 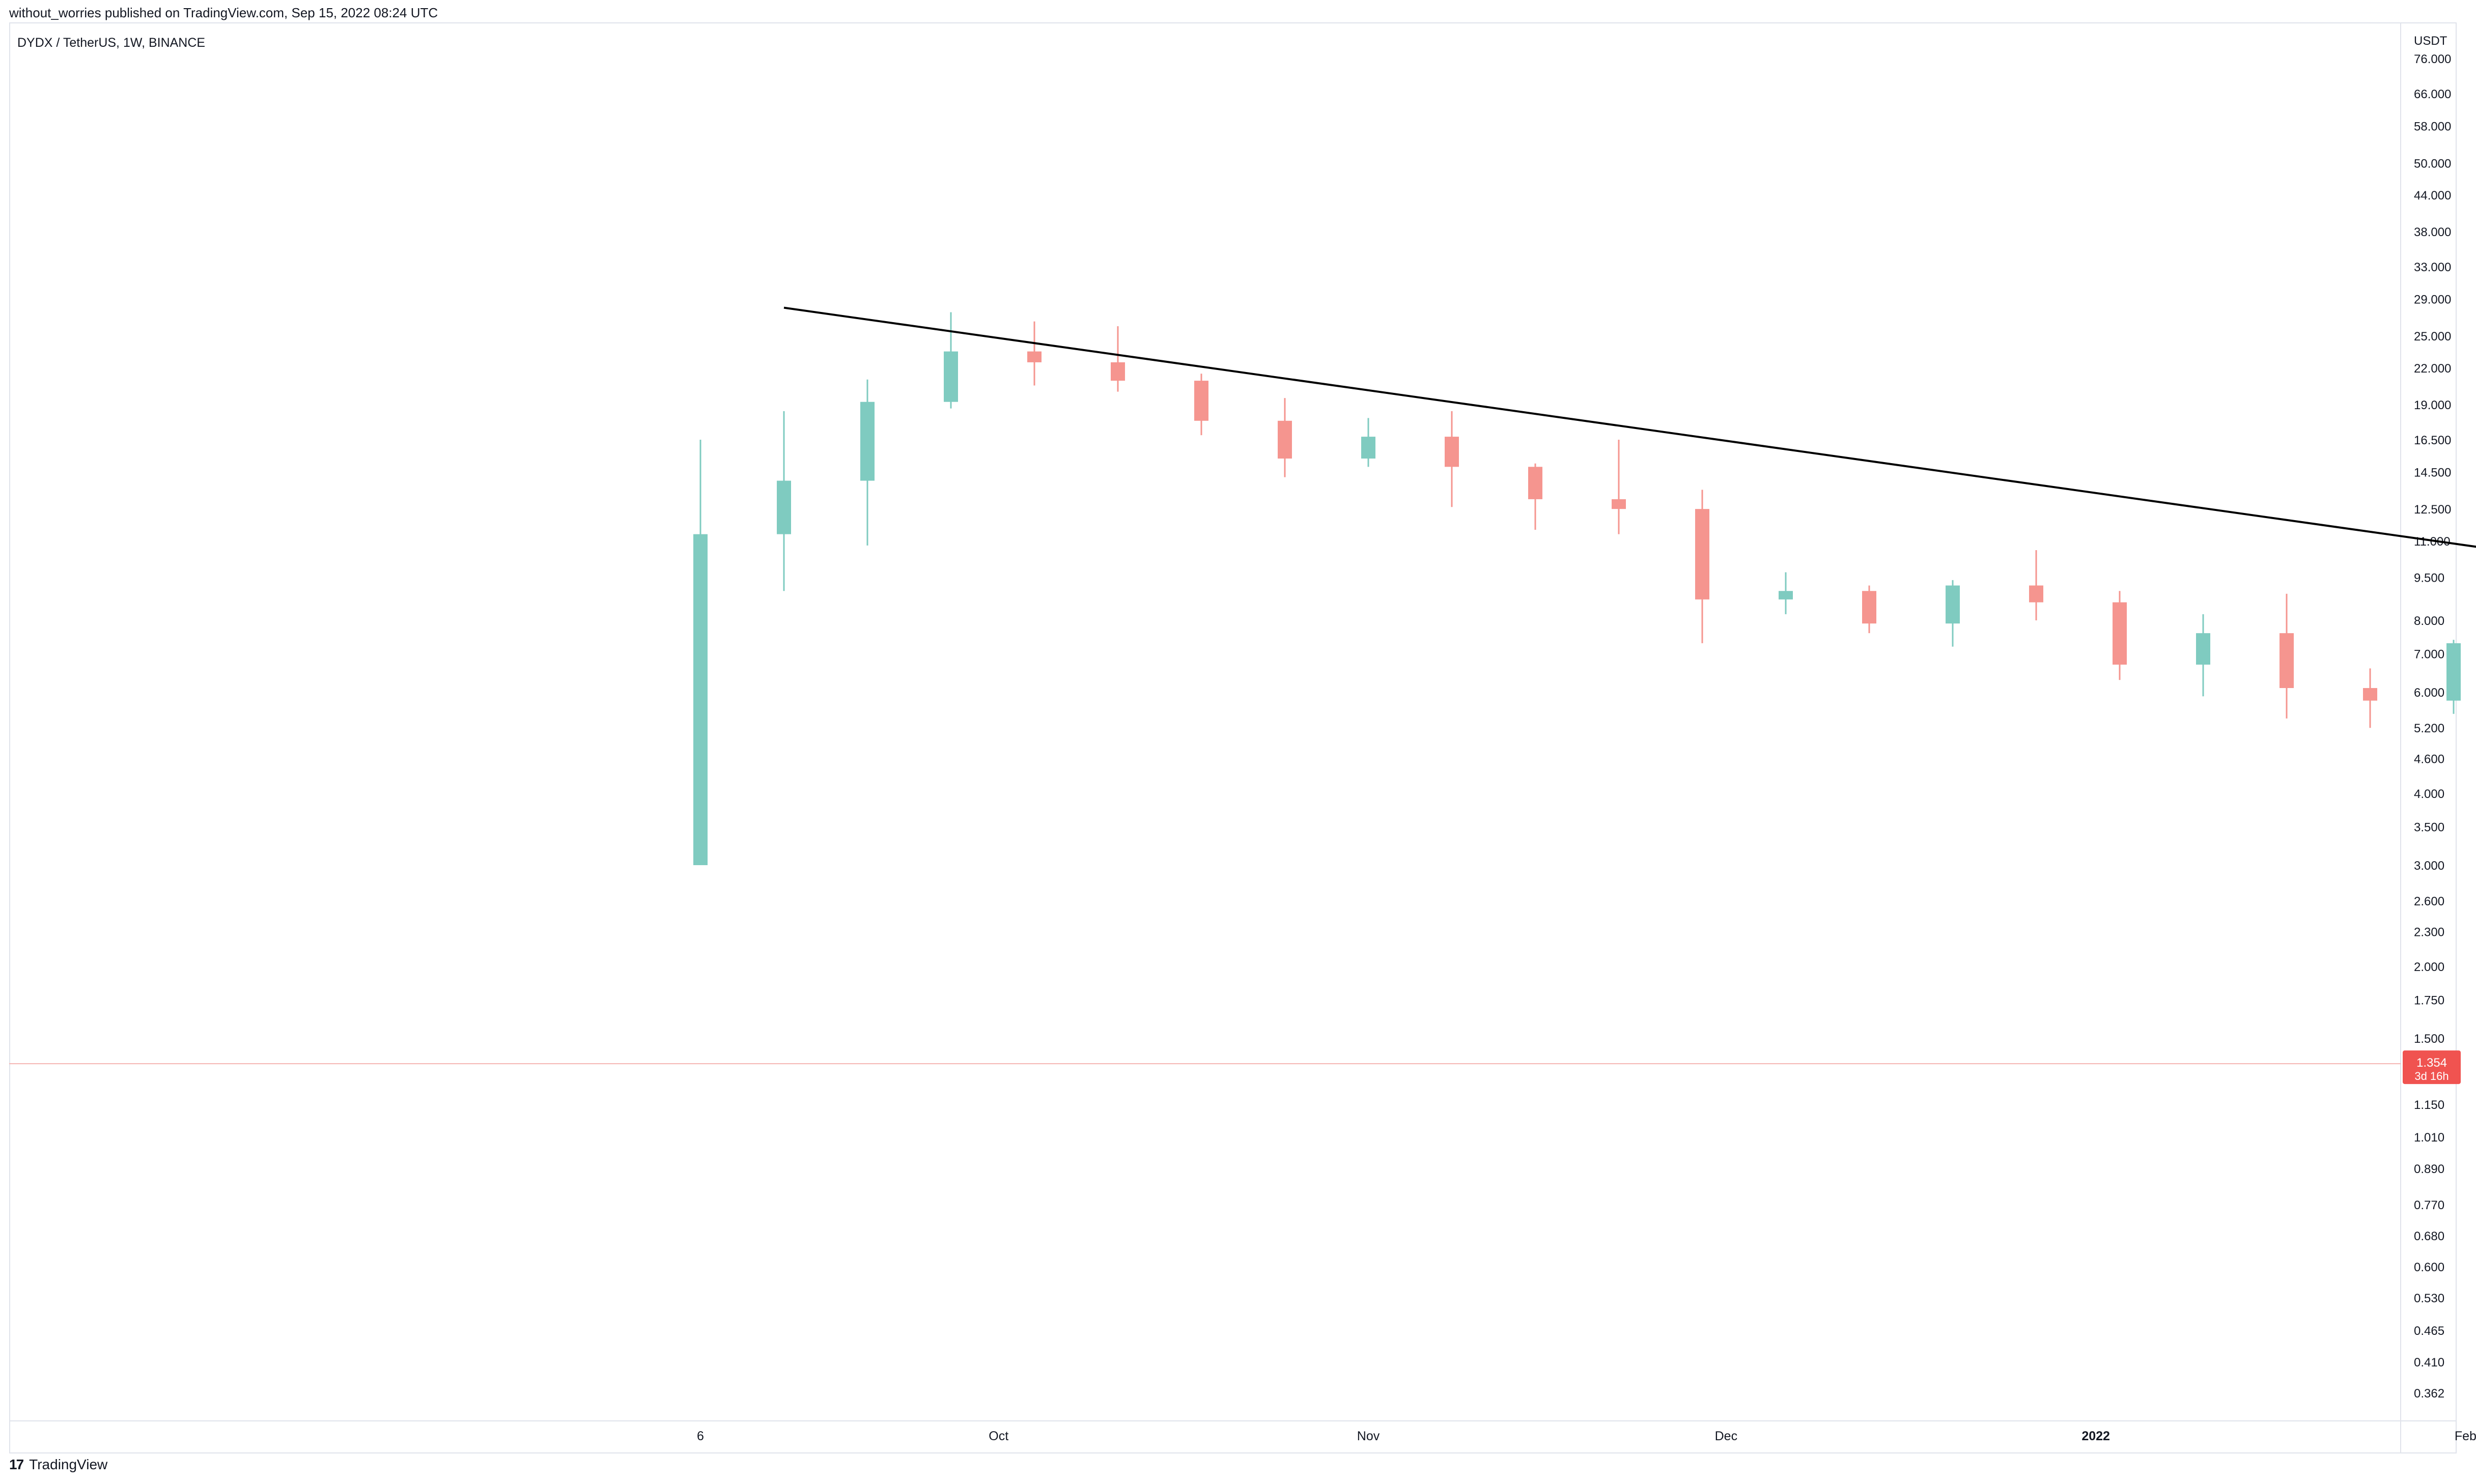 I want to click on price-tick-label: 3.000, so click(x=2429, y=866).